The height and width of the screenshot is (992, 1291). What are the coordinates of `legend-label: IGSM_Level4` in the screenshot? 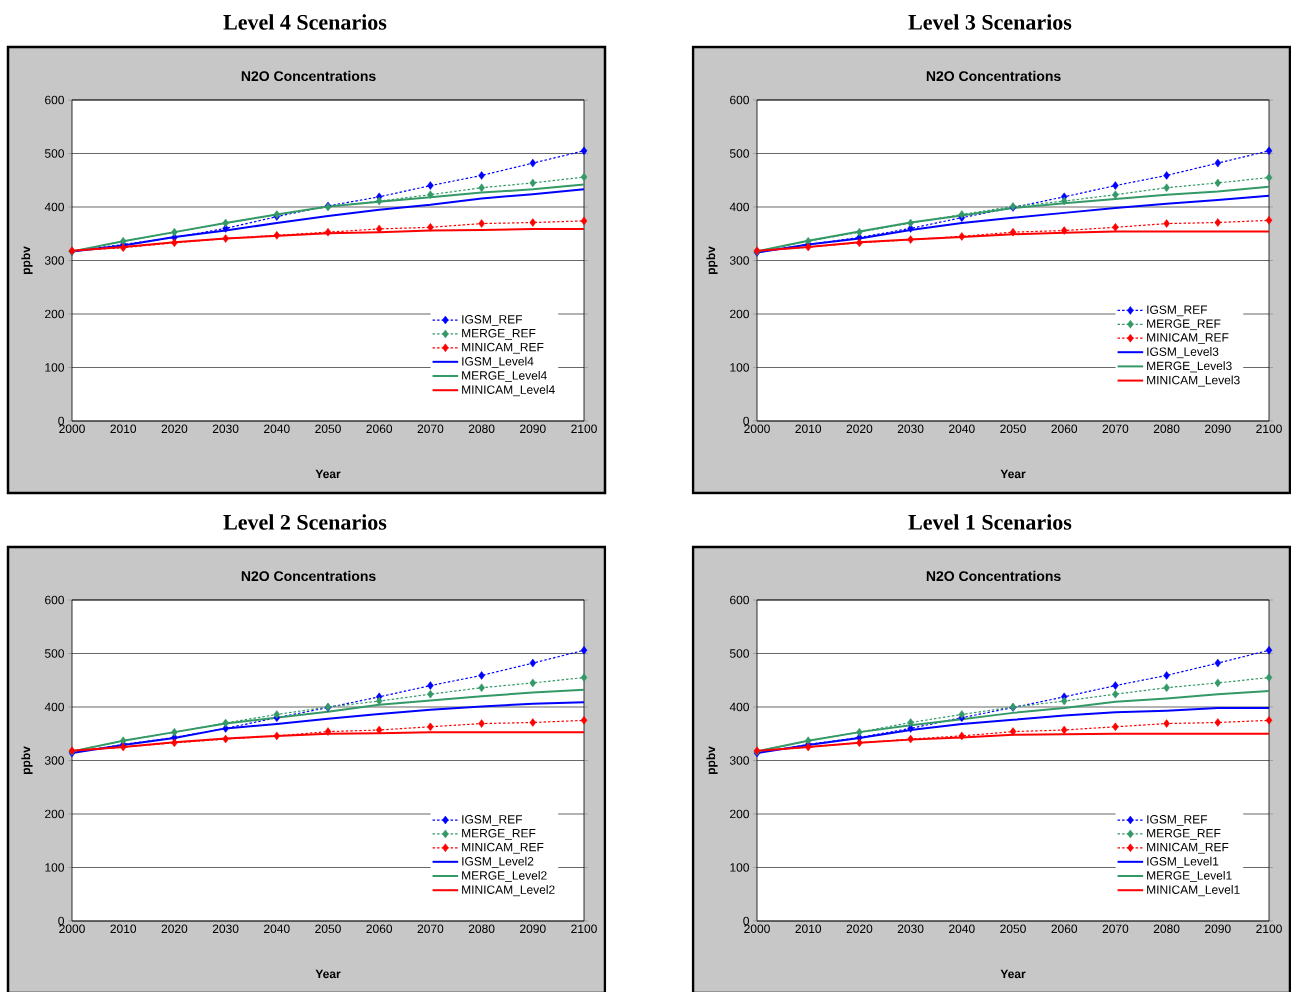 It's located at (498, 362).